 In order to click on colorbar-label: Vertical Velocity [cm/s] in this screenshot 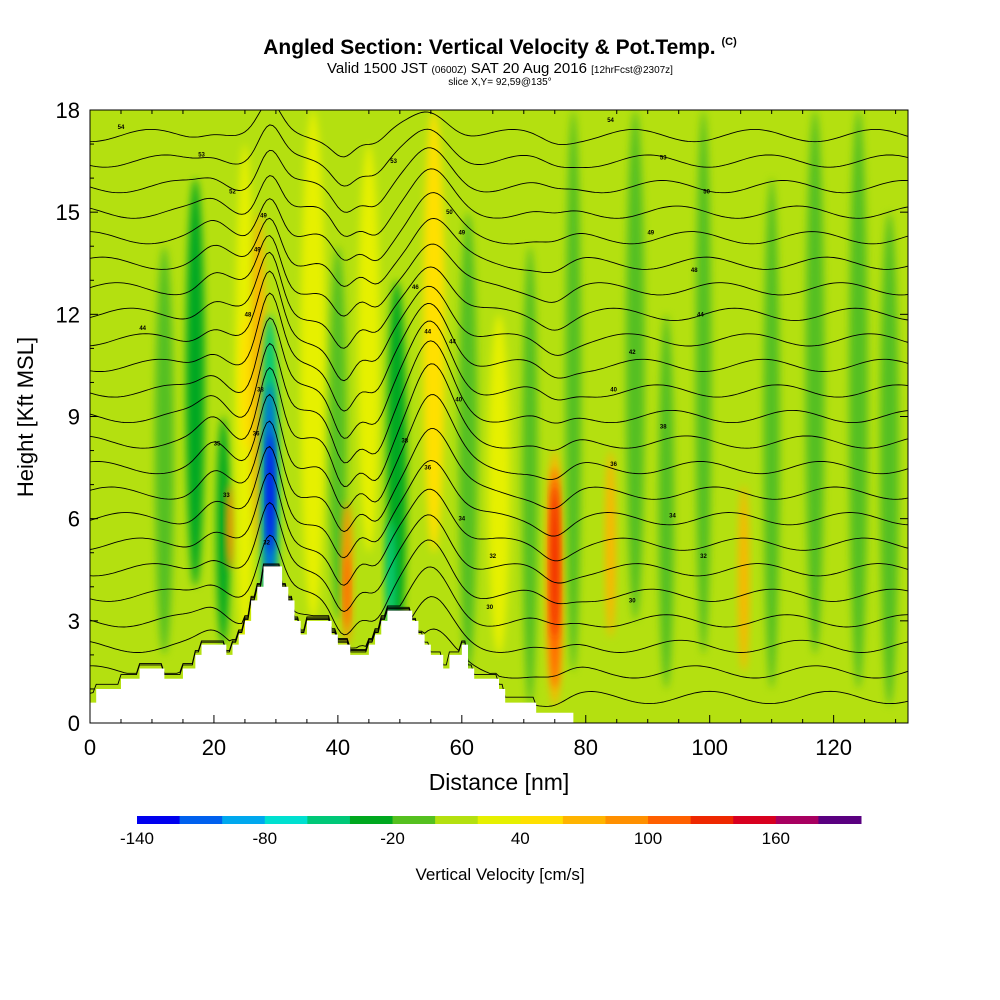, I will do `click(499, 874)`.